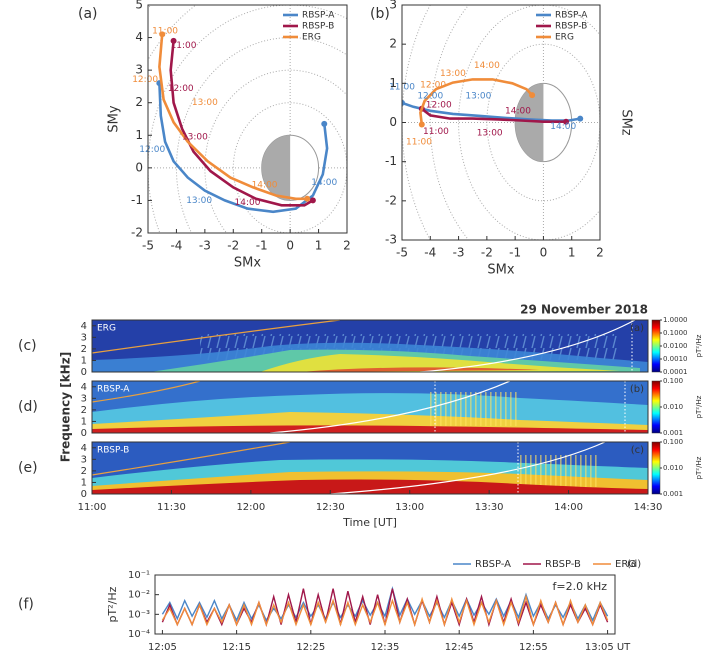  Describe the element at coordinates (584, 310) in the screenshot. I see `chart-title: 29 November 2018` at that location.